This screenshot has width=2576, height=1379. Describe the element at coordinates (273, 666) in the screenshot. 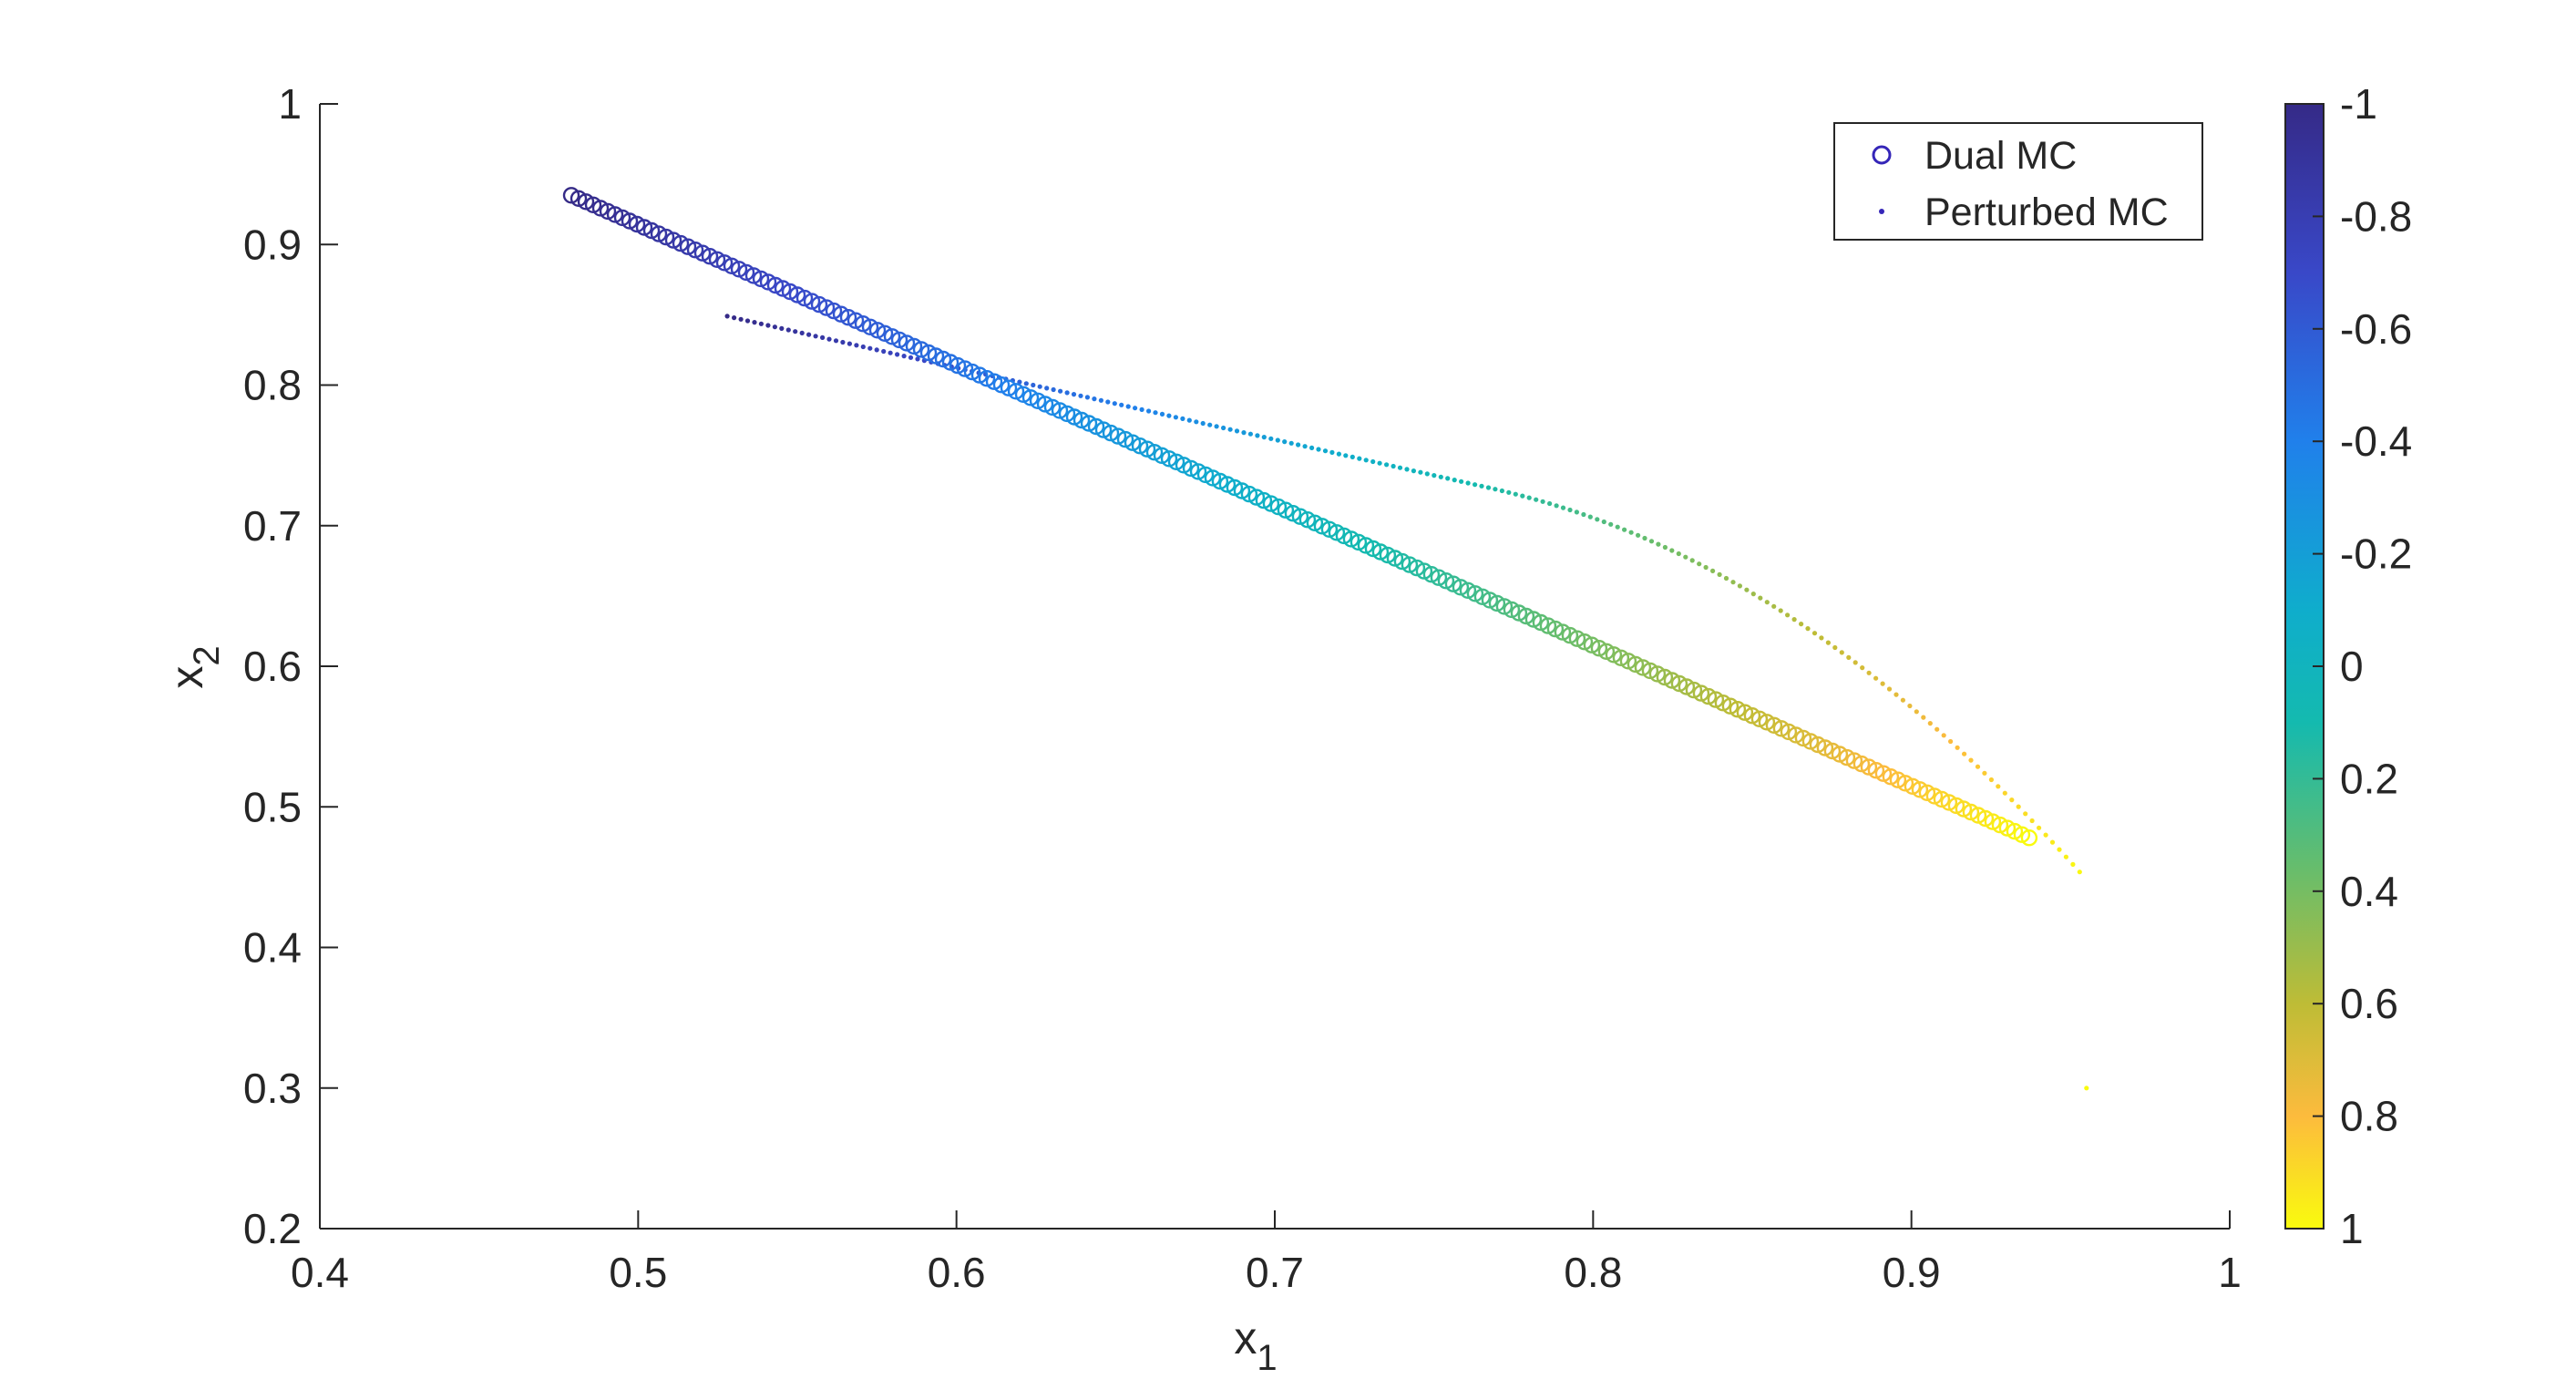

I see `y-tick-label: 0.6` at that location.